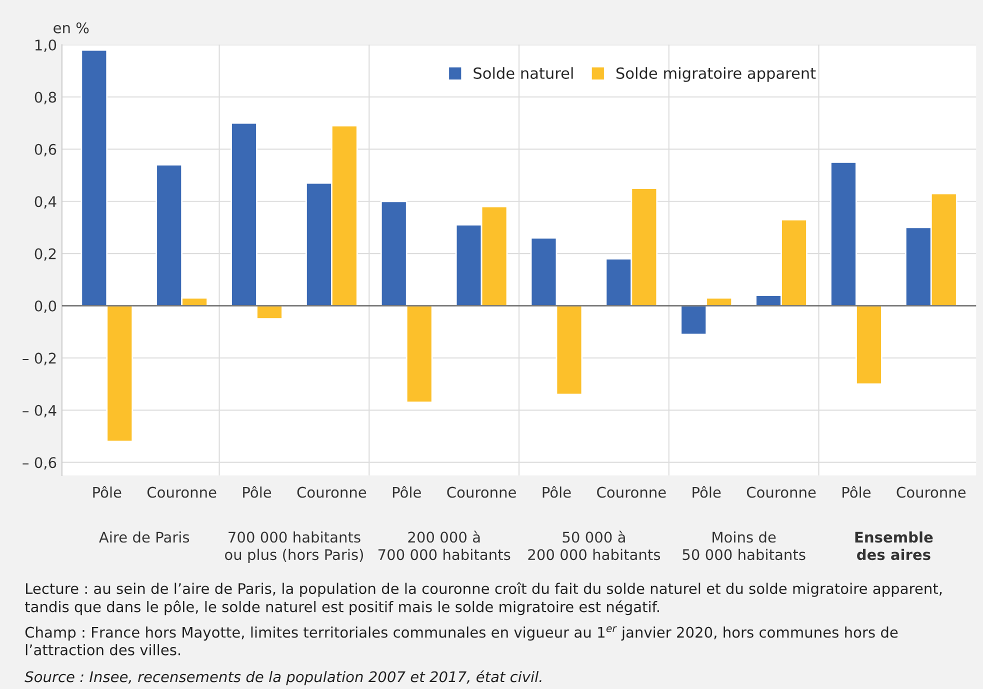  I want to click on y-tick-label: 0,0, so click(45, 307).